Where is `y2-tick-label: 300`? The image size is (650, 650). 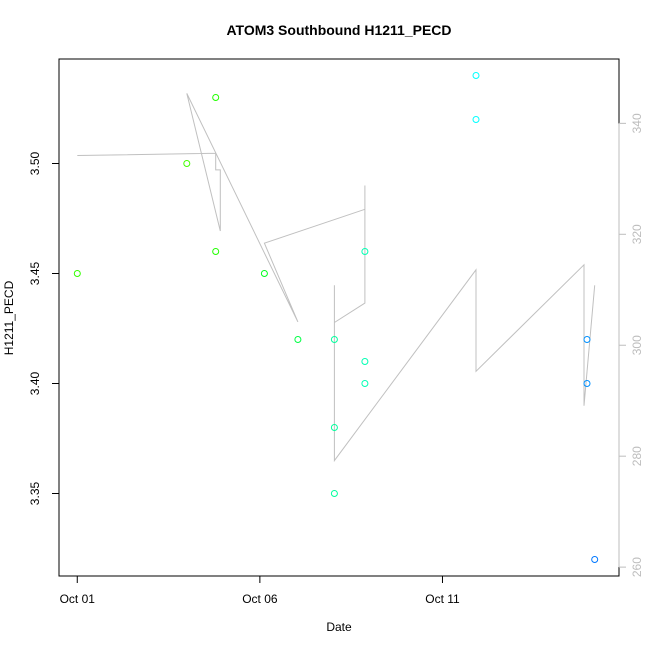 y2-tick-label: 300 is located at coordinates (637, 345).